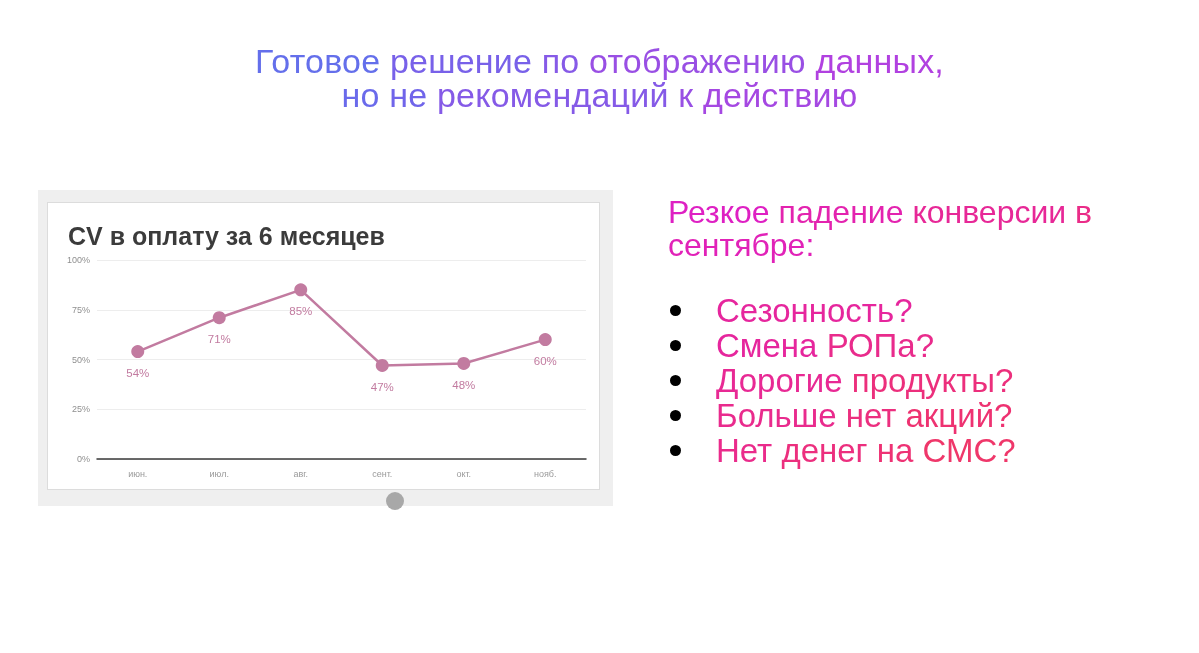  Describe the element at coordinates (464, 473) in the screenshot. I see `x-tick-label: окт.` at that location.